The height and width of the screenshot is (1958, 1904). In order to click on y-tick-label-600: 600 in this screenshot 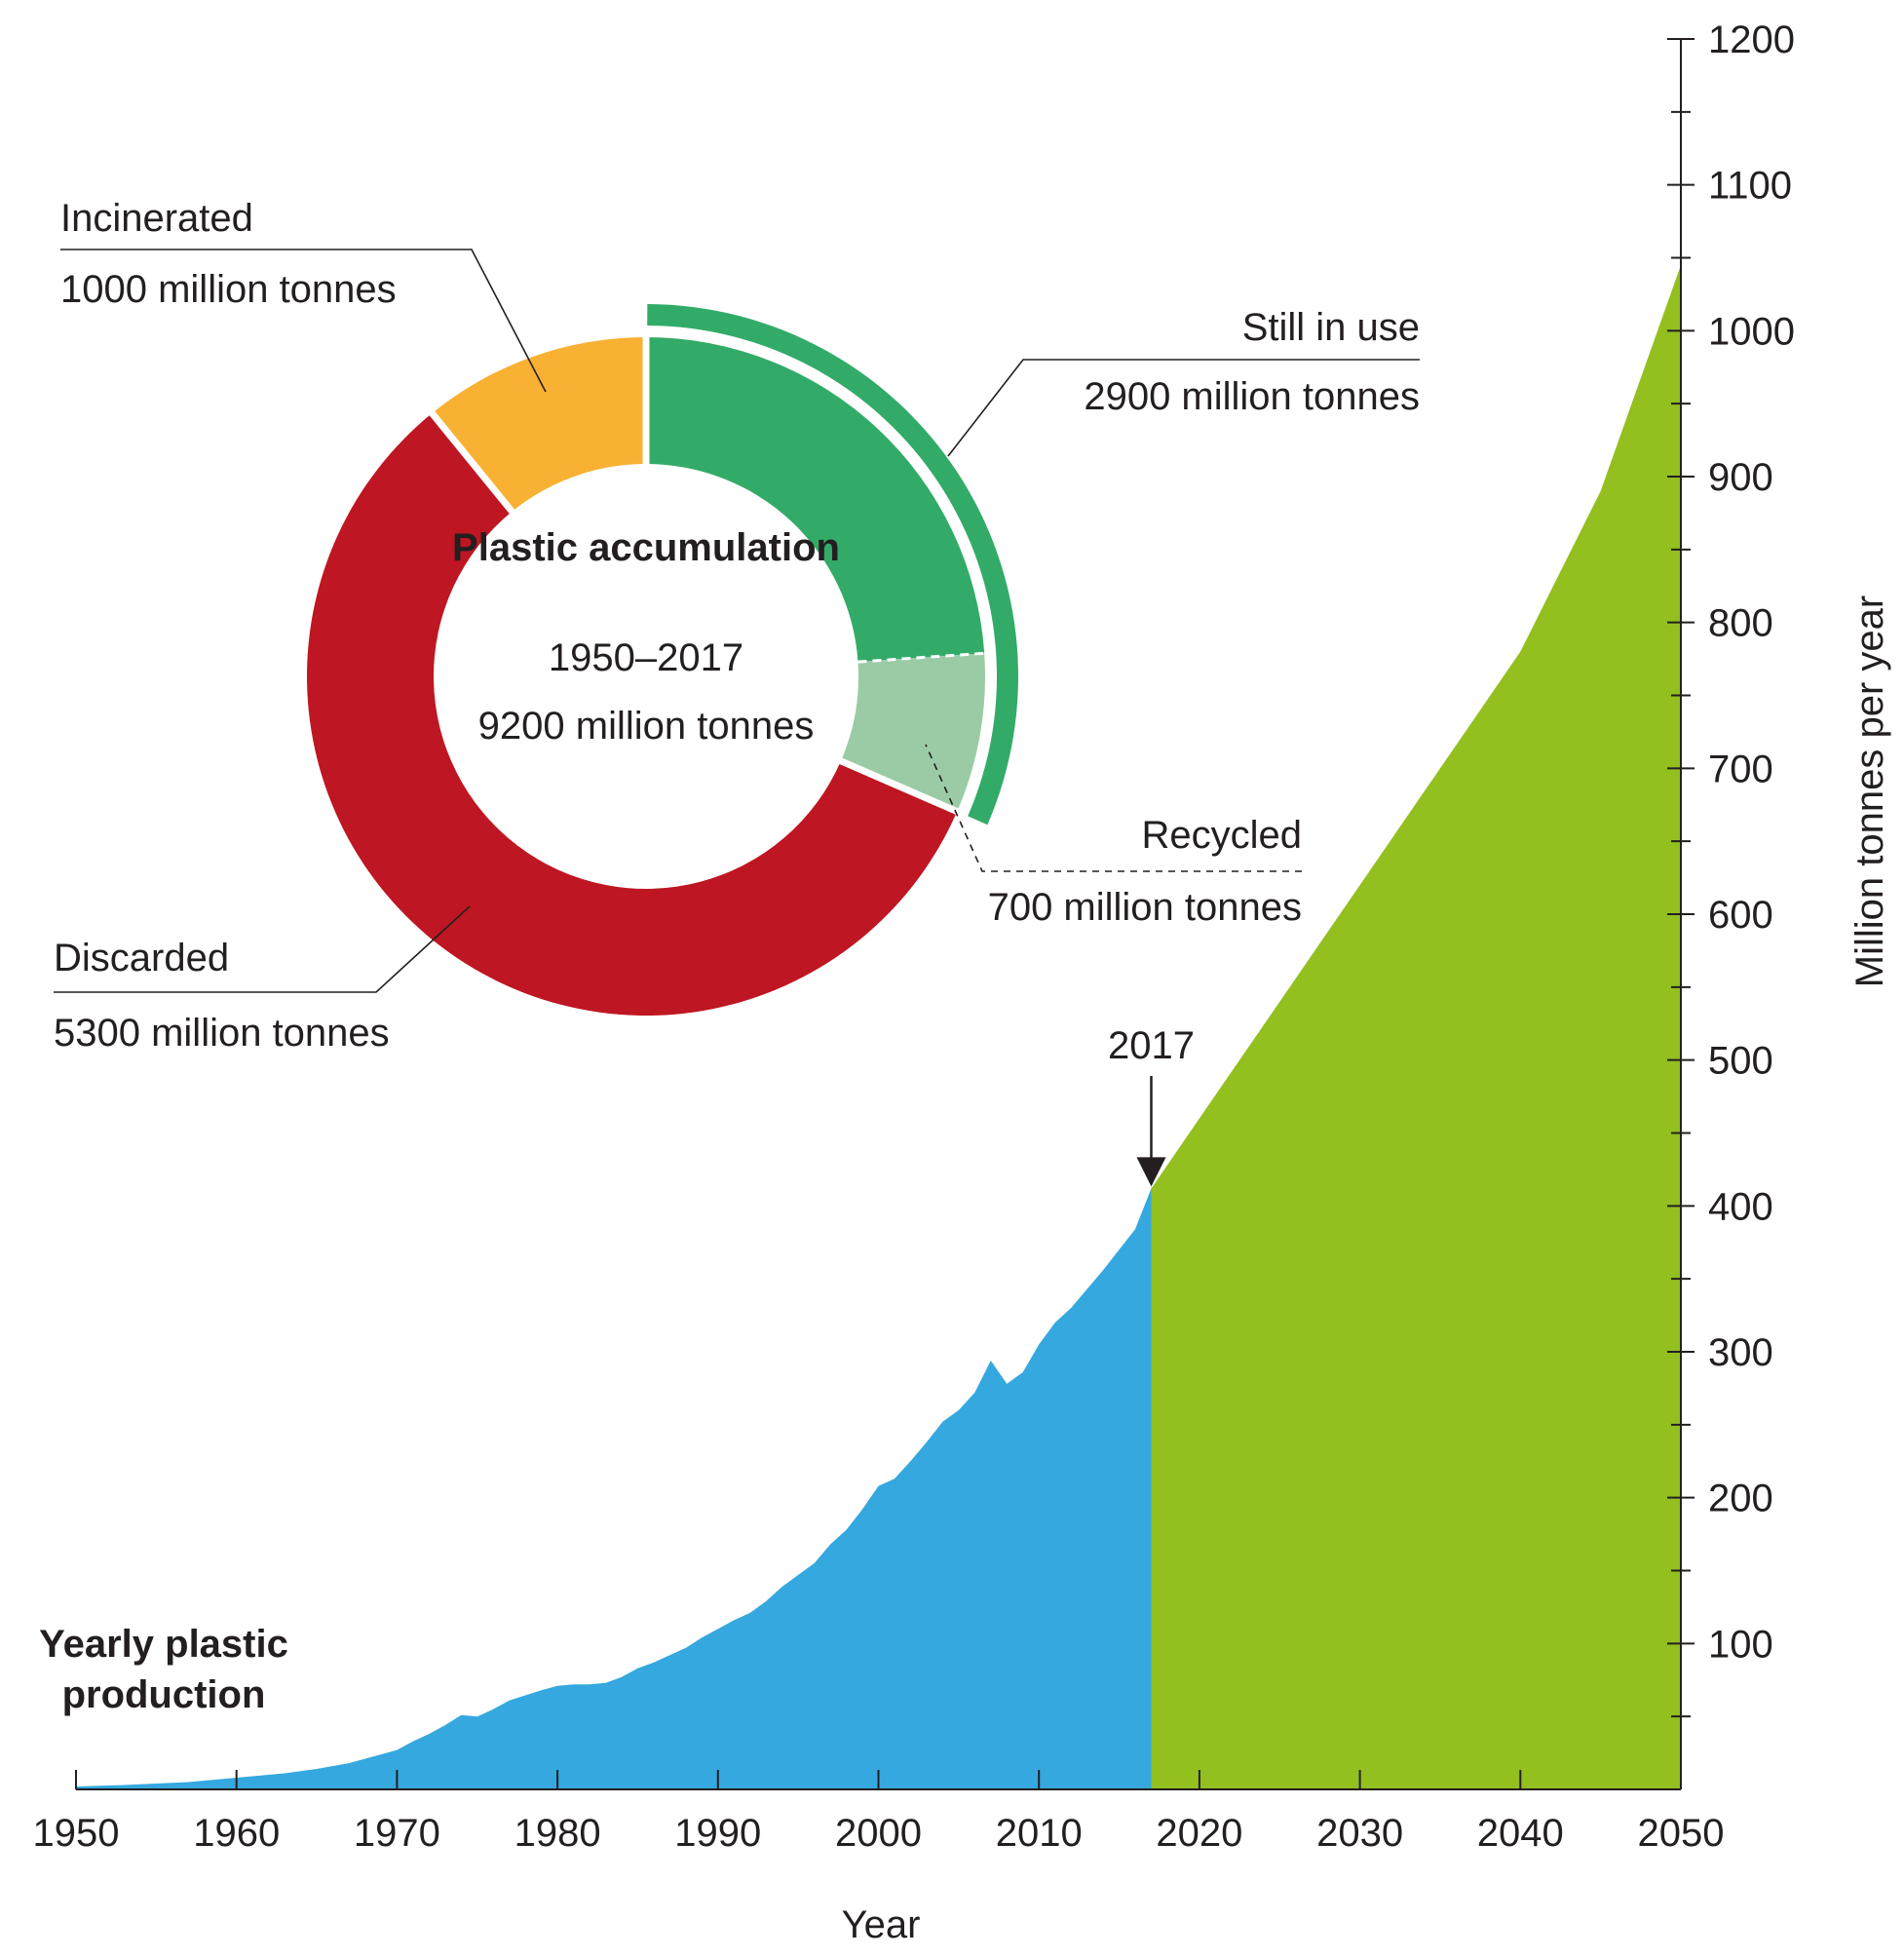, I will do `click(1740, 915)`.